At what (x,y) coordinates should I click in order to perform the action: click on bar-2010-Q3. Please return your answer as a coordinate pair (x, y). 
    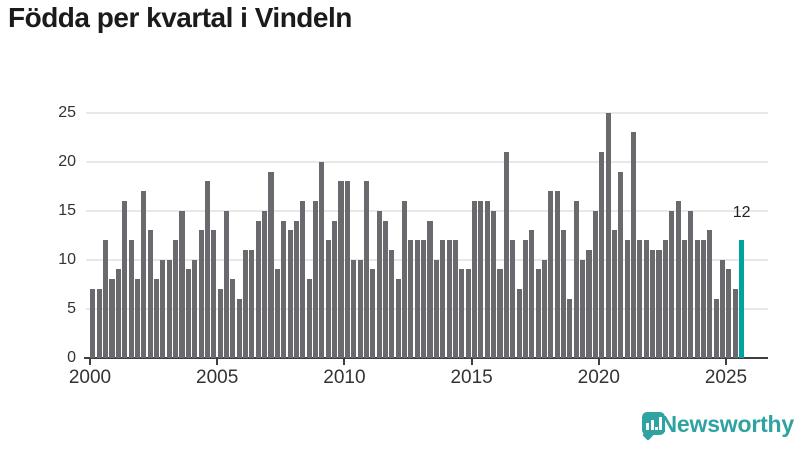
    Looking at the image, I should click on (360, 308).